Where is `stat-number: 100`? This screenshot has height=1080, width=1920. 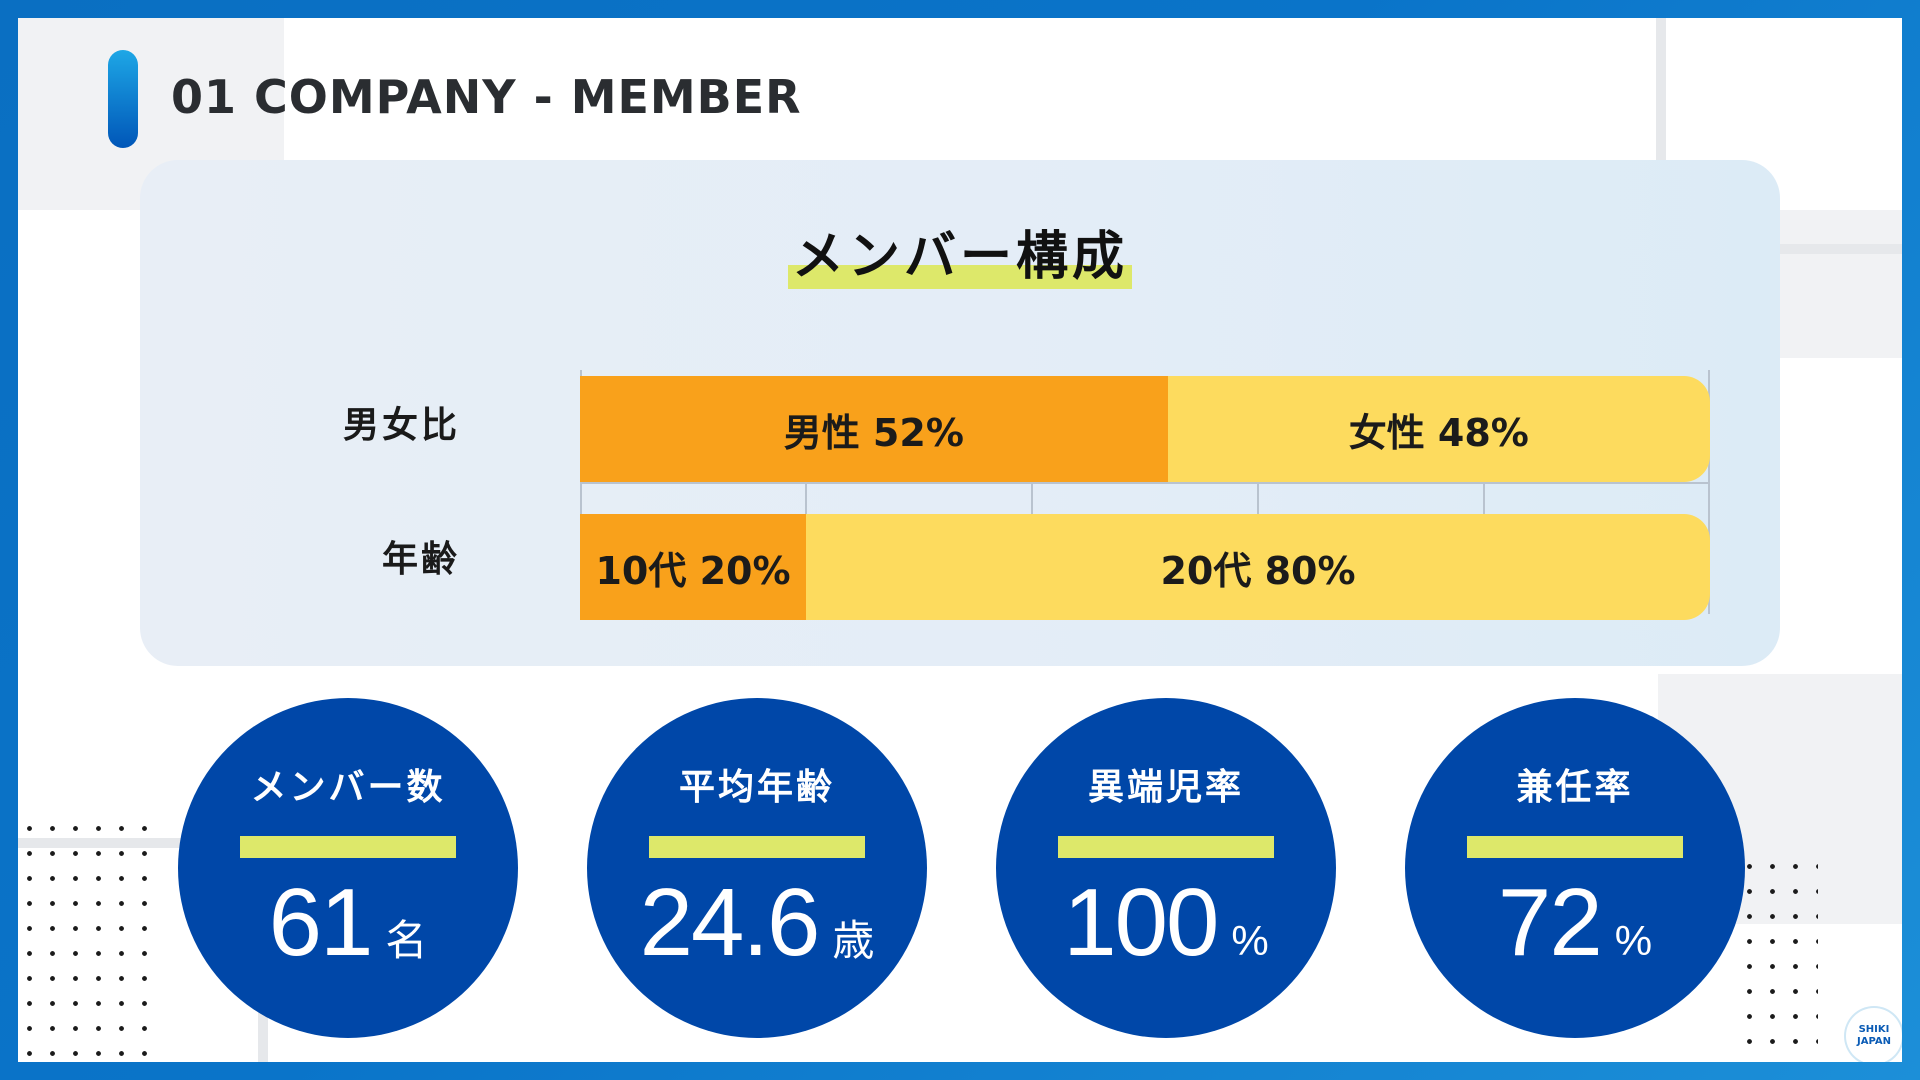 stat-number: 100 is located at coordinates (1141, 922).